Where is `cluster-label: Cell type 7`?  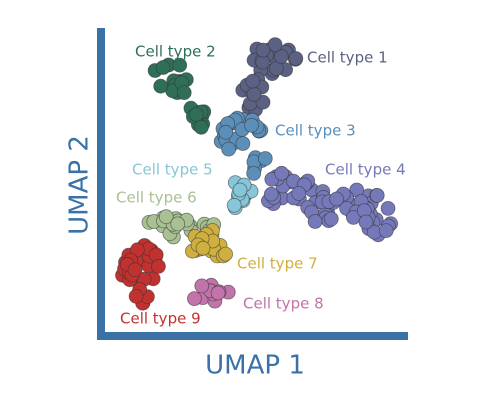 cluster-label: Cell type 7 is located at coordinates (277, 264).